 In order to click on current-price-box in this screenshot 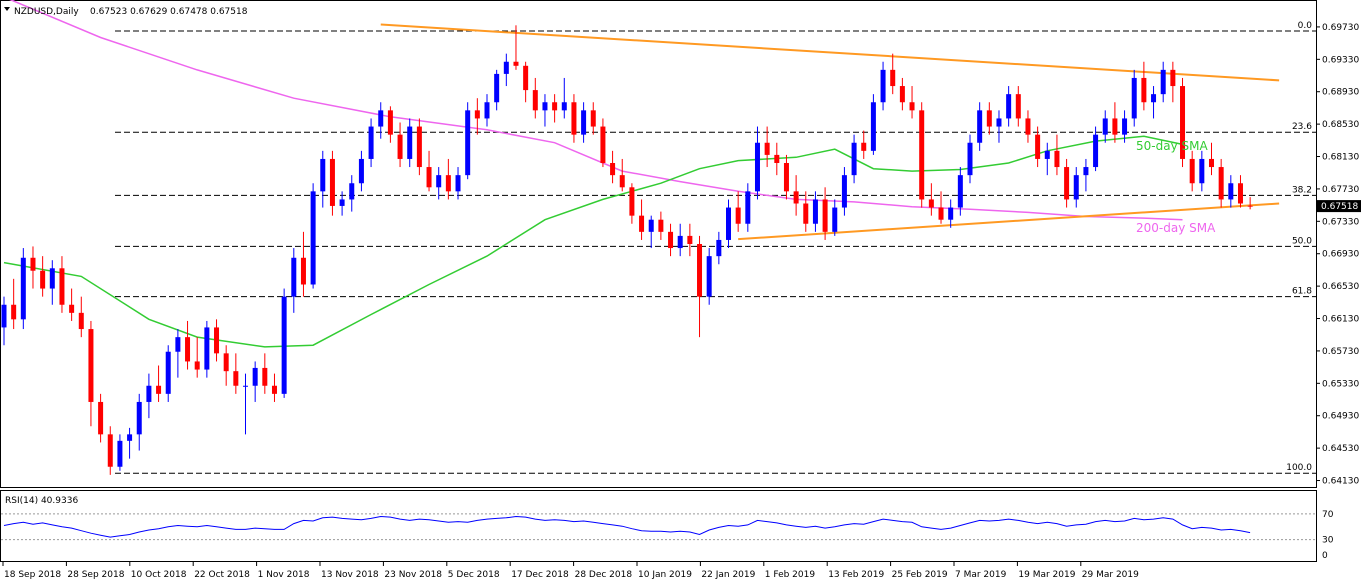, I will do `click(1339, 206)`.